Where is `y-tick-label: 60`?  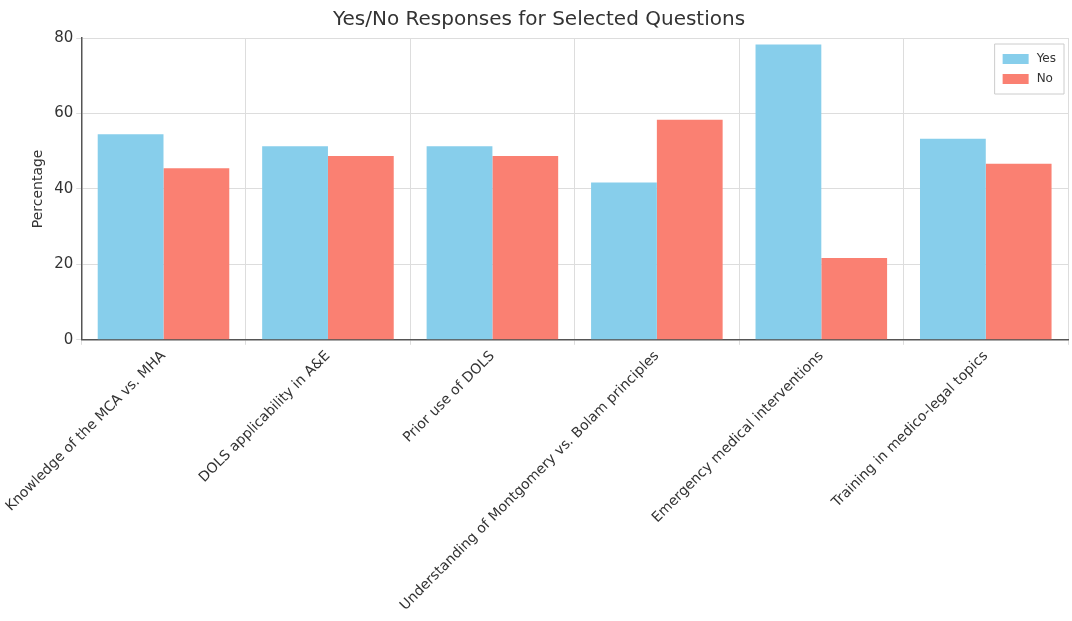
y-tick-label: 60 is located at coordinates (64, 112).